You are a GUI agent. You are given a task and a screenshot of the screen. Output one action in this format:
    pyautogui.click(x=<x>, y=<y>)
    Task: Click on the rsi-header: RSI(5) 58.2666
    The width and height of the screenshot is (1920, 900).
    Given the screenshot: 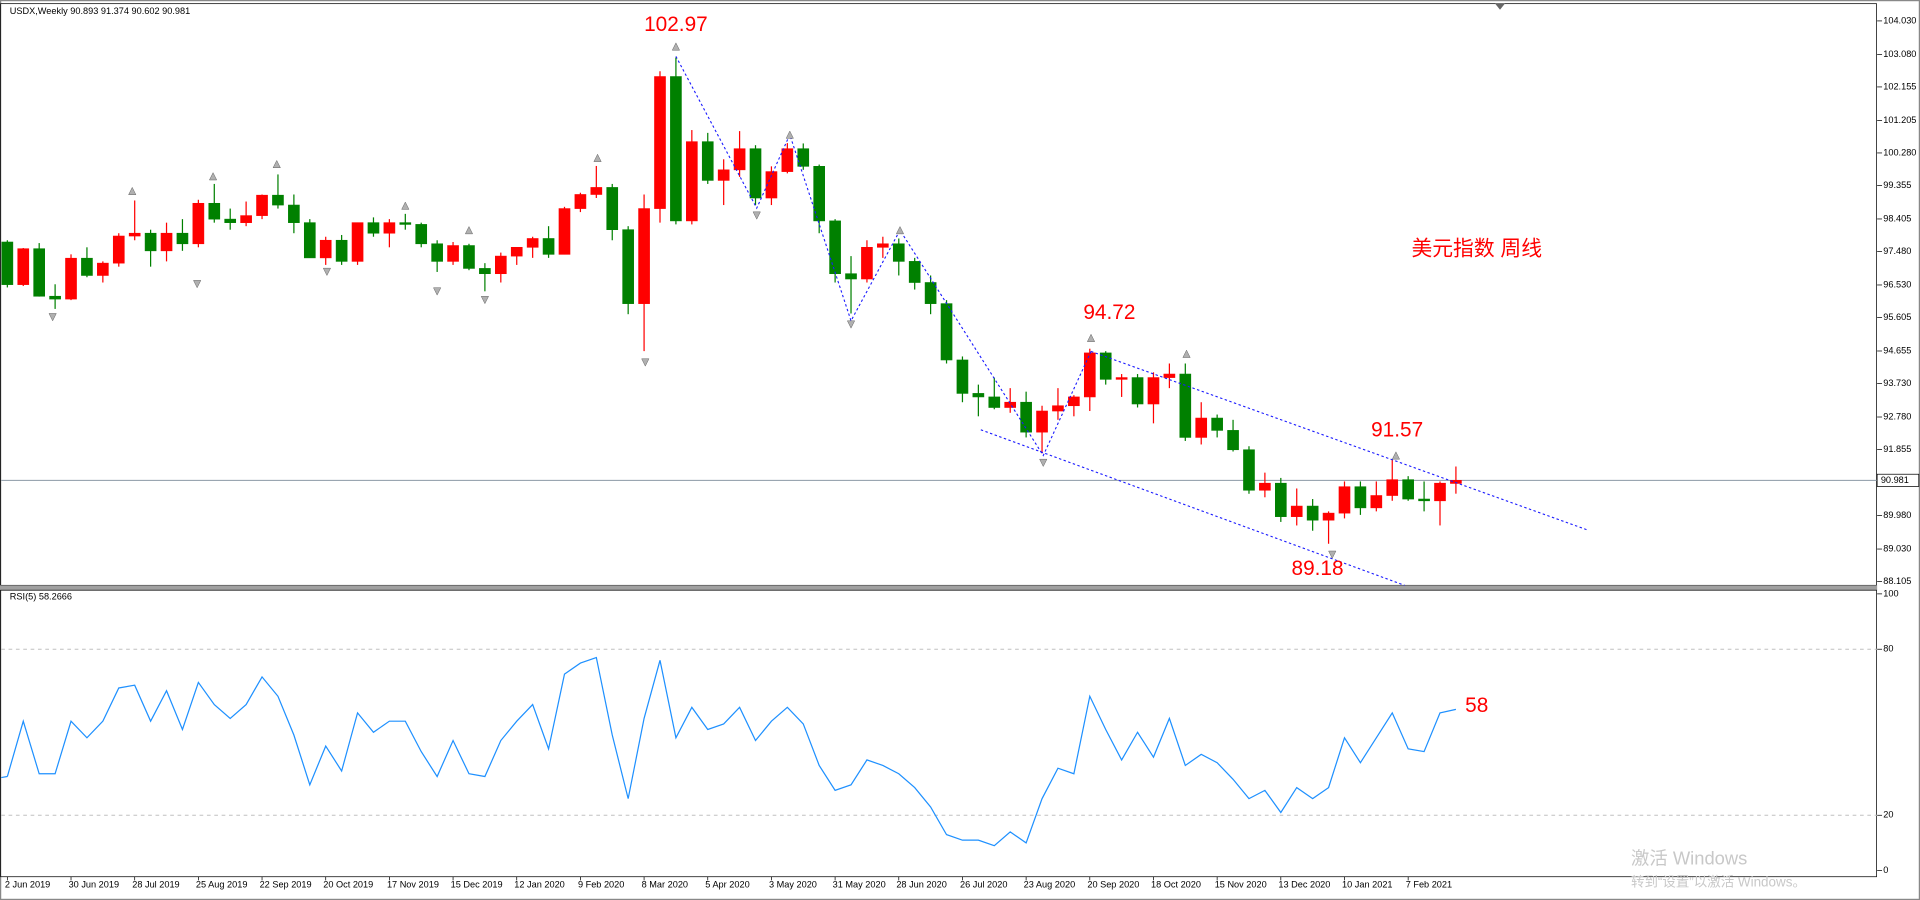 What is the action you would take?
    pyautogui.click(x=41, y=597)
    